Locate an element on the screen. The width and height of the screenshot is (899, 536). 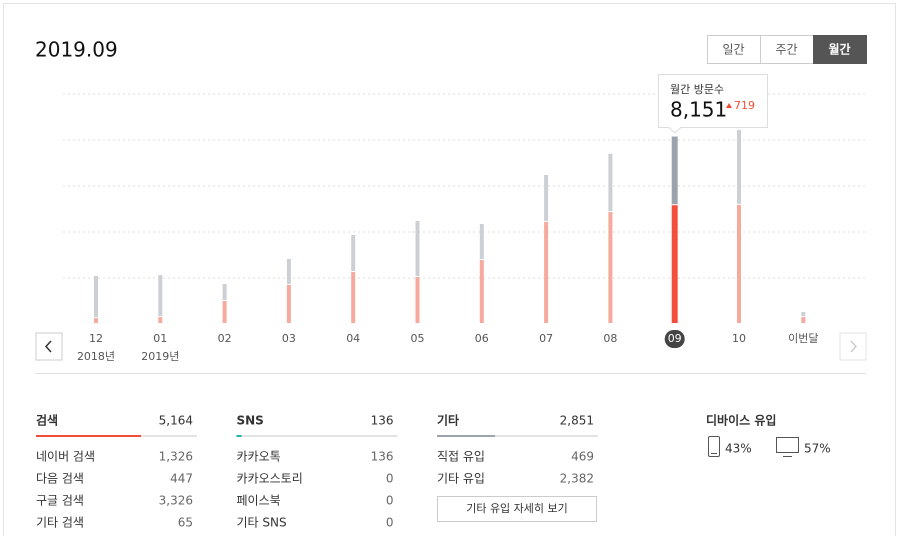
tab-label: 일간 is located at coordinates (733, 50).